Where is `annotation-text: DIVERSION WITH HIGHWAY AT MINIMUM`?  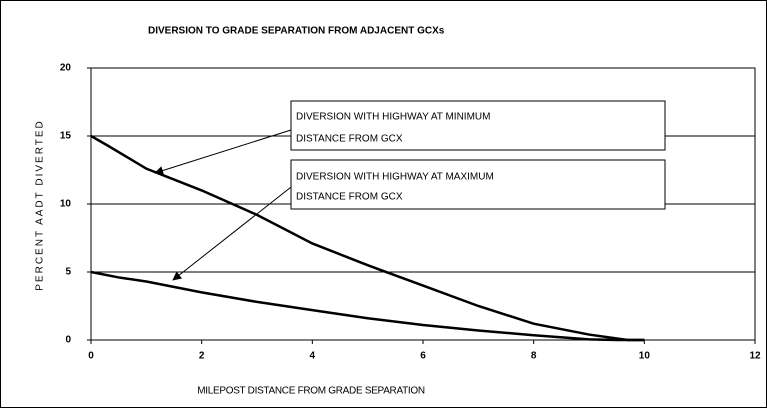
annotation-text: DIVERSION WITH HIGHWAY AT MINIMUM is located at coordinates (393, 117).